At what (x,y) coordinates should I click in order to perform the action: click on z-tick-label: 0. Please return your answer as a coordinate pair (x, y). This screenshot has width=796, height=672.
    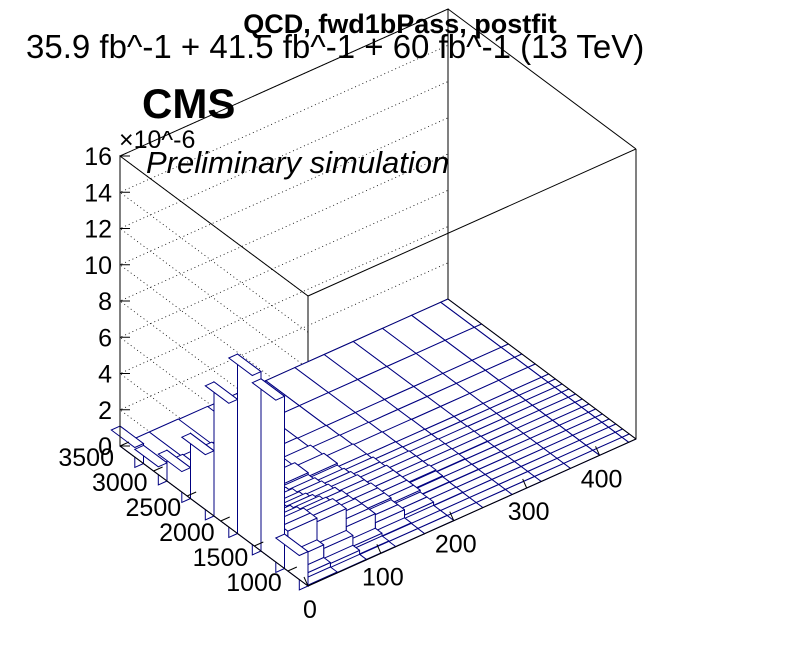
    Looking at the image, I should click on (105, 447).